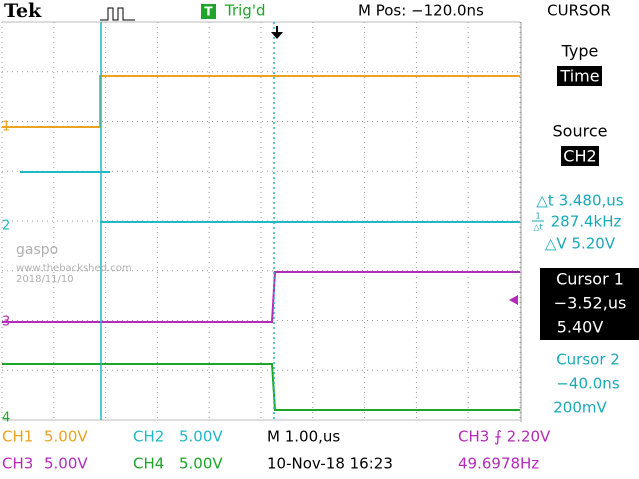 The width and height of the screenshot is (639, 479). I want to click on channel-marker: 1, so click(6, 127).